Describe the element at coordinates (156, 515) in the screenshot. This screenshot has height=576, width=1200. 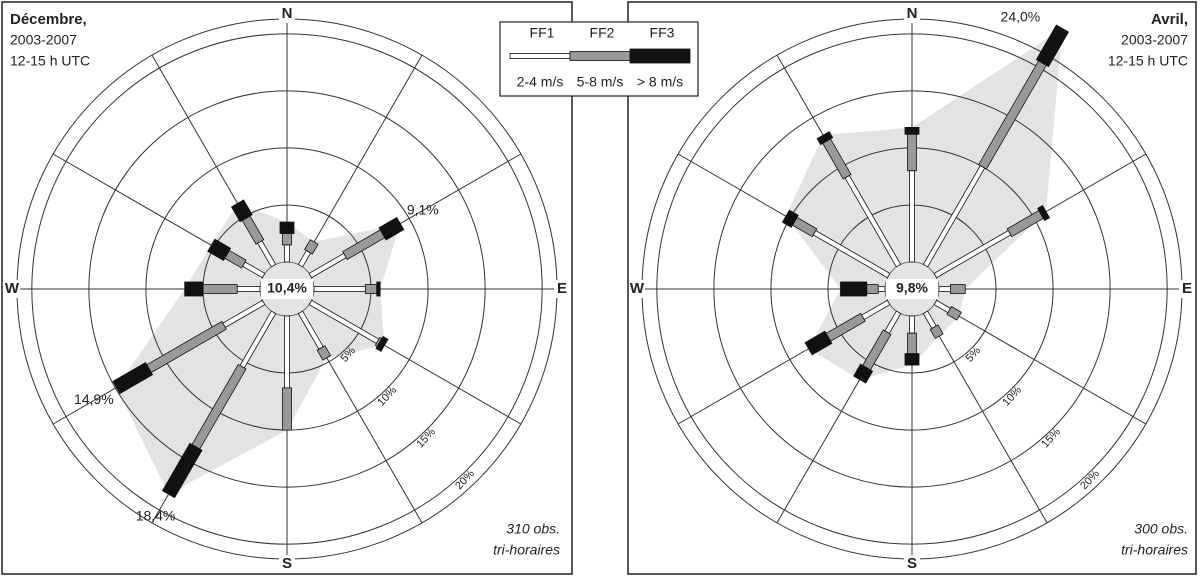
I see `total-label: 18,4%` at that location.